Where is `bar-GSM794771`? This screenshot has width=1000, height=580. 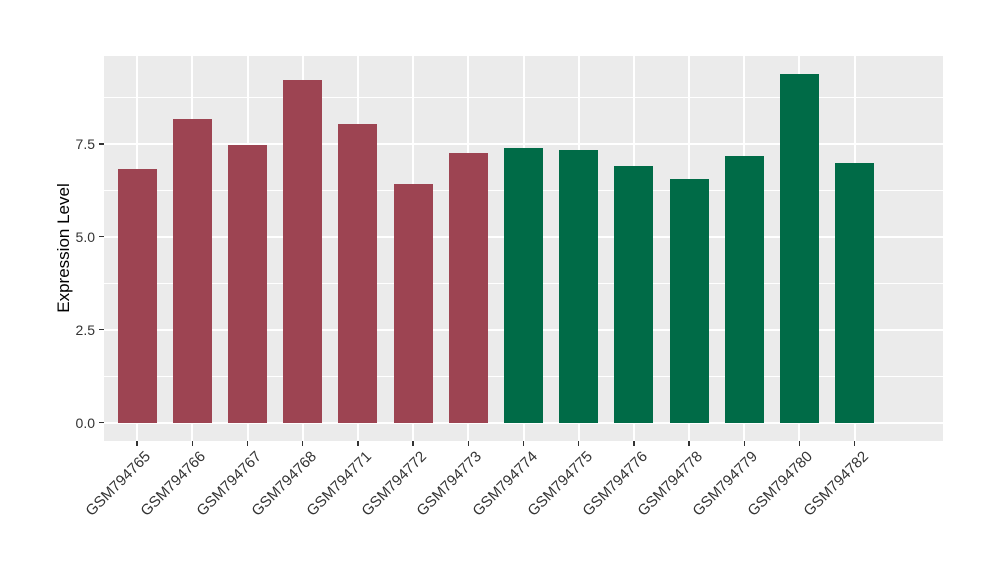
bar-GSM794771 is located at coordinates (358, 273).